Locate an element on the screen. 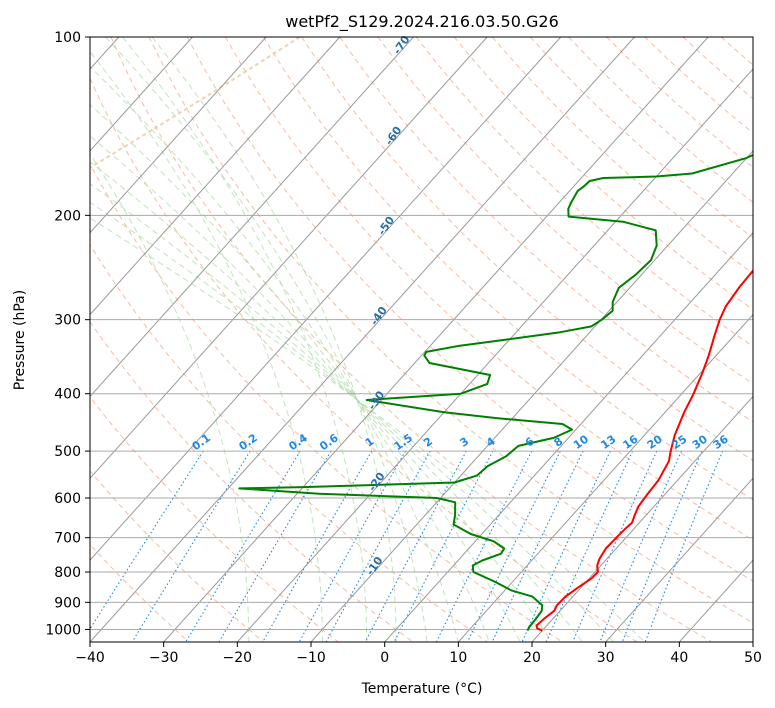  chart-title: wetPf2_S129.2024.216.03.50.G26 is located at coordinates (422, 22).